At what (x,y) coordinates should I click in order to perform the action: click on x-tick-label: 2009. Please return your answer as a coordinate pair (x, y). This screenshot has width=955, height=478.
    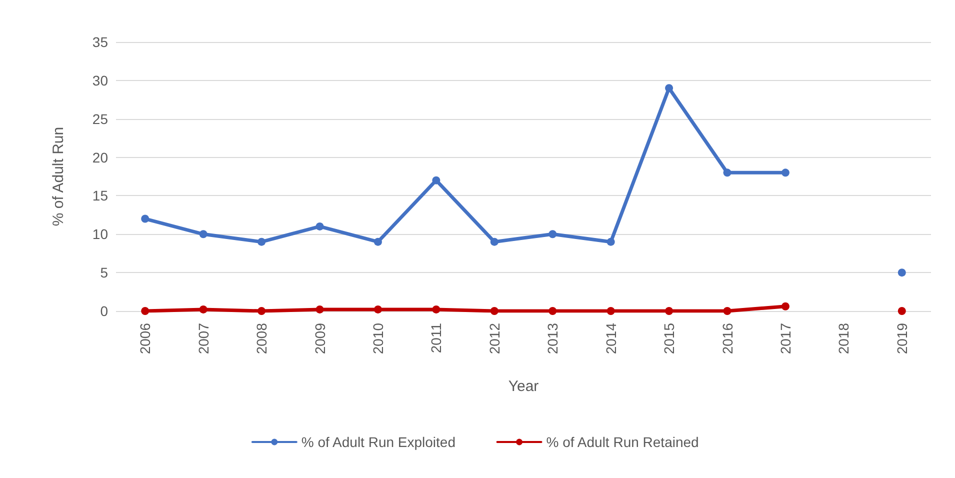
    Looking at the image, I should click on (320, 338).